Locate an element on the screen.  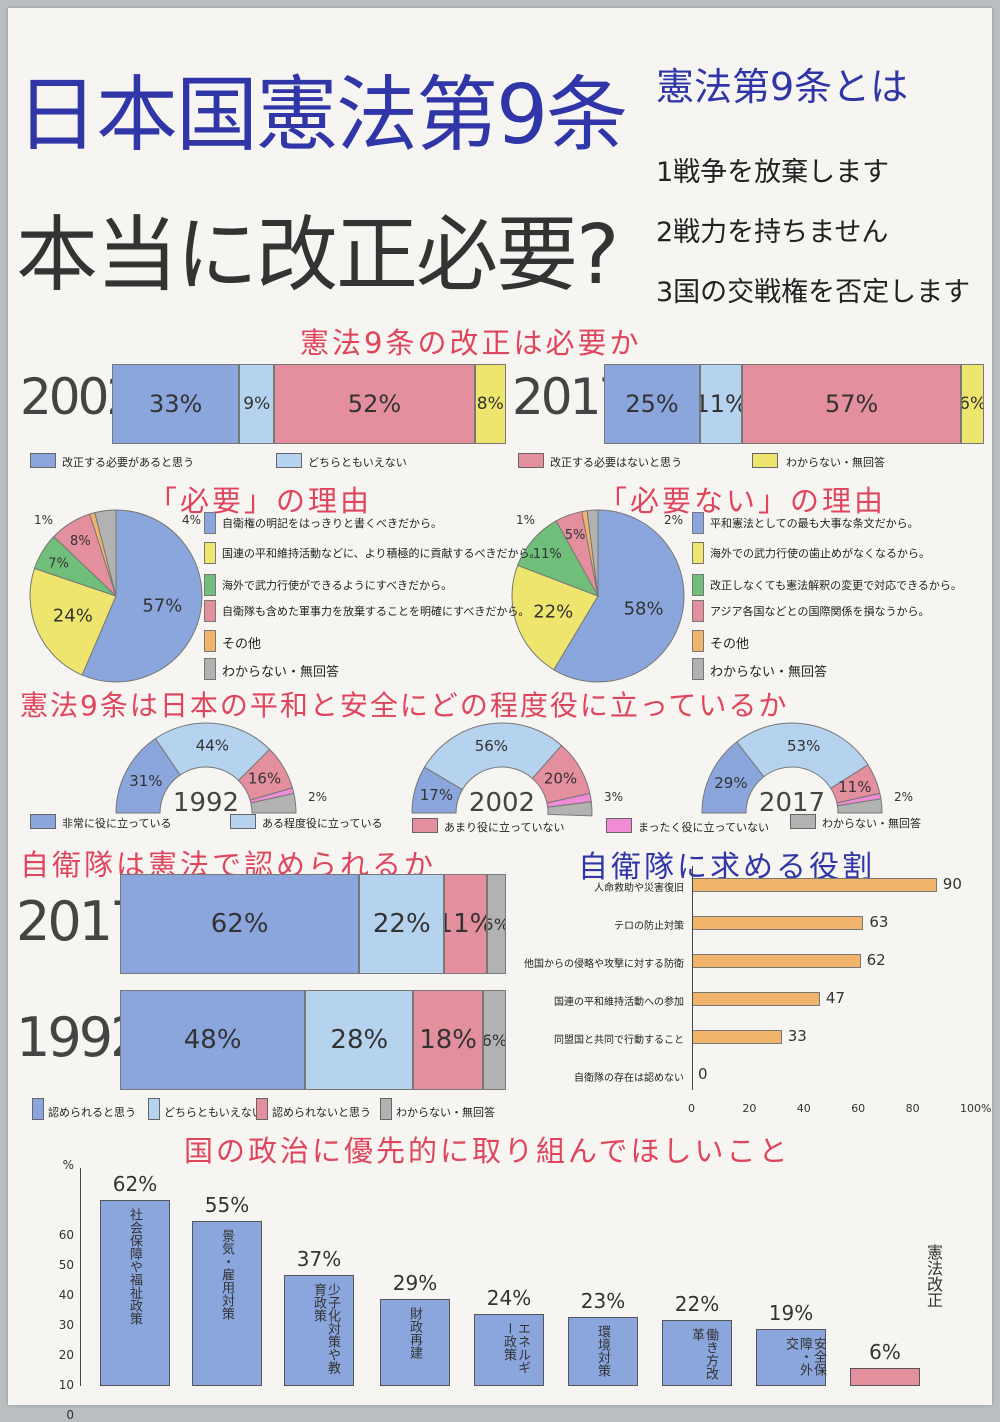
peace-legend-text-2: あまり役に立っていない is located at coordinates (504, 827).